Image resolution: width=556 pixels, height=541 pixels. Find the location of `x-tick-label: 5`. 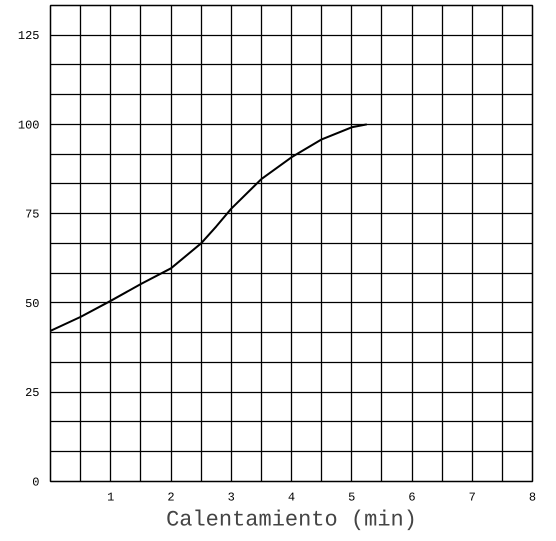

x-tick-label: 5 is located at coordinates (352, 497).